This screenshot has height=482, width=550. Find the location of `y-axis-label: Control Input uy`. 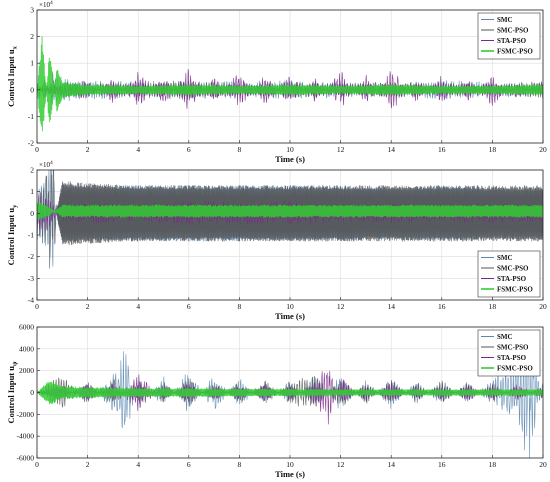

y-axis-label: Control Input uy is located at coordinates (12, 234).